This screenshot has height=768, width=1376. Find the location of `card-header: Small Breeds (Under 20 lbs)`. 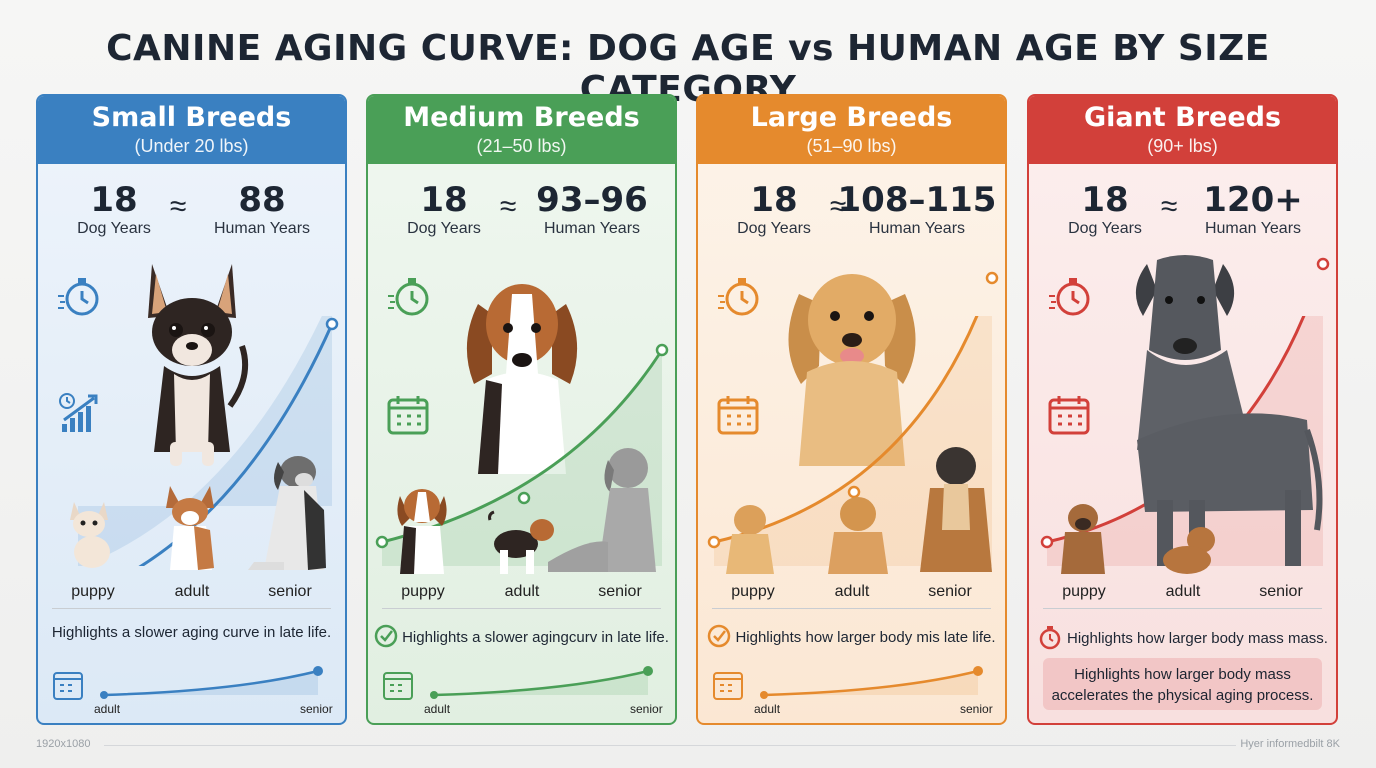

card-header: Small Breeds (Under 20 lbs) is located at coordinates (191, 130).